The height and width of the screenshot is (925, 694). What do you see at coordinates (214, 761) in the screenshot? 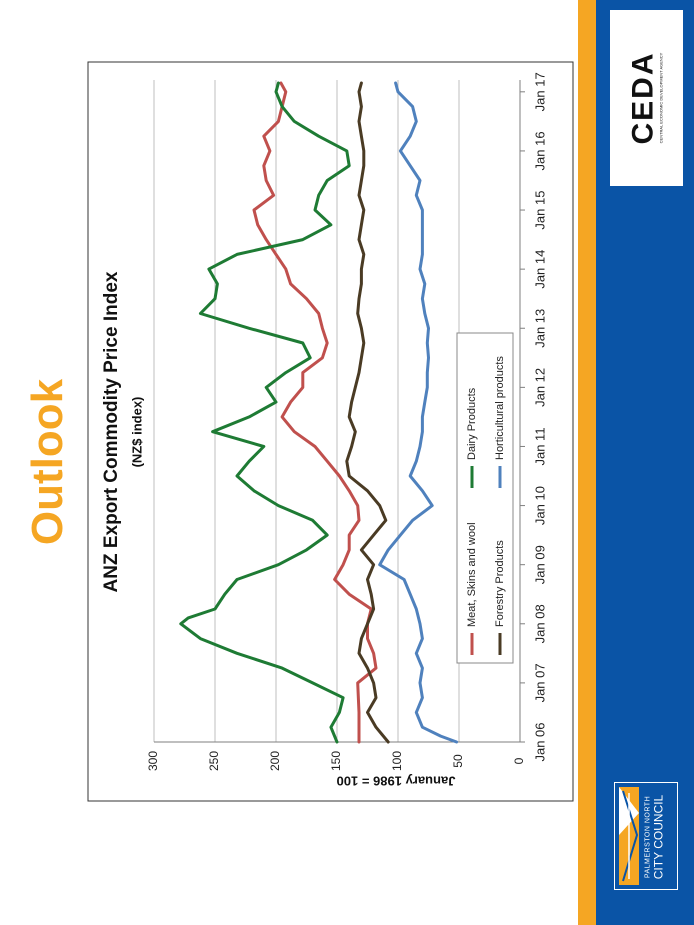
I see `value-tick-label: 250` at bounding box center [214, 761].